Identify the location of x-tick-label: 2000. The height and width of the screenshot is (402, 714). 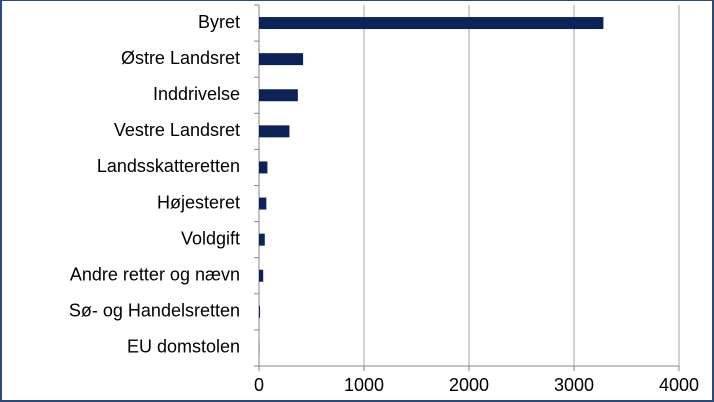
(469, 385).